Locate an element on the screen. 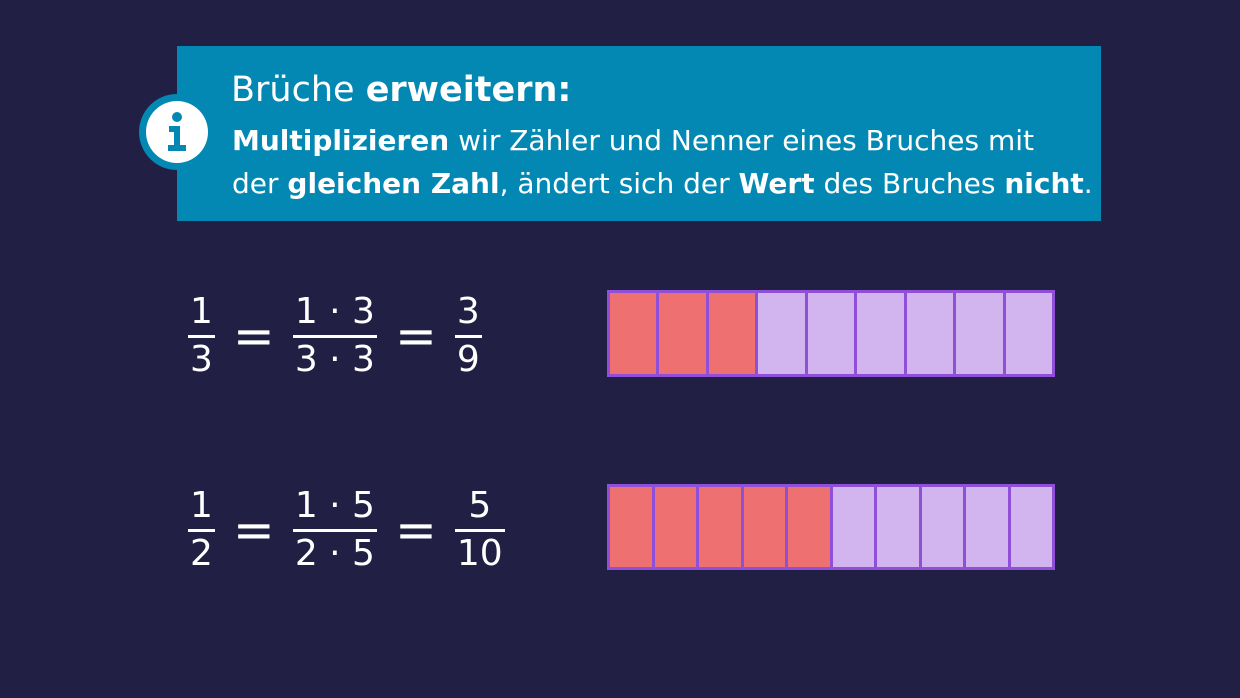 Image resolution: width=1240 pixels, height=698 pixels. denominator: 9 is located at coordinates (468, 359).